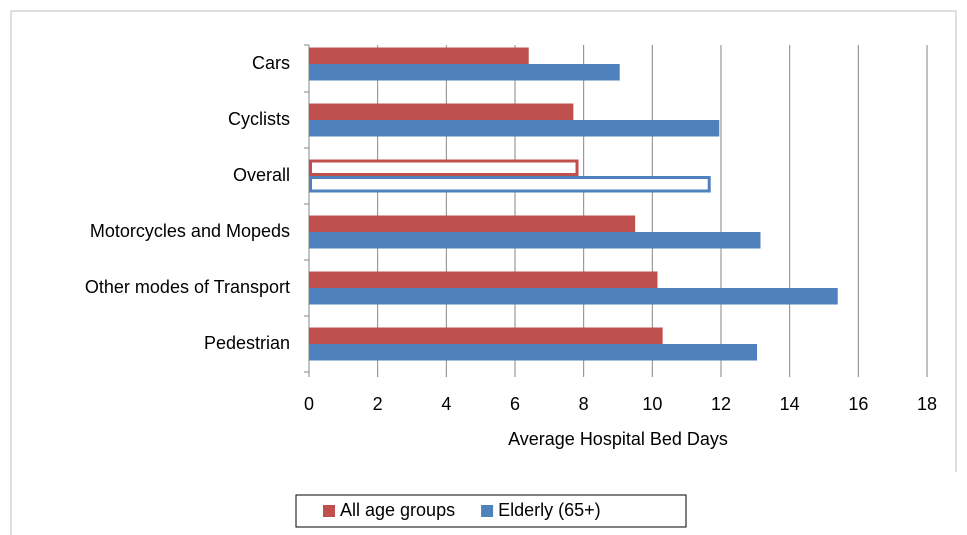  Describe the element at coordinates (397, 510) in the screenshot. I see `legend-label: All age groups` at that location.